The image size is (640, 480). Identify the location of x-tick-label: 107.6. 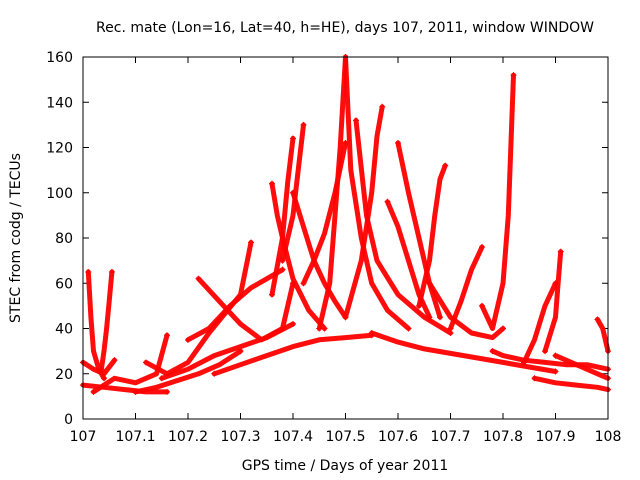
(398, 437).